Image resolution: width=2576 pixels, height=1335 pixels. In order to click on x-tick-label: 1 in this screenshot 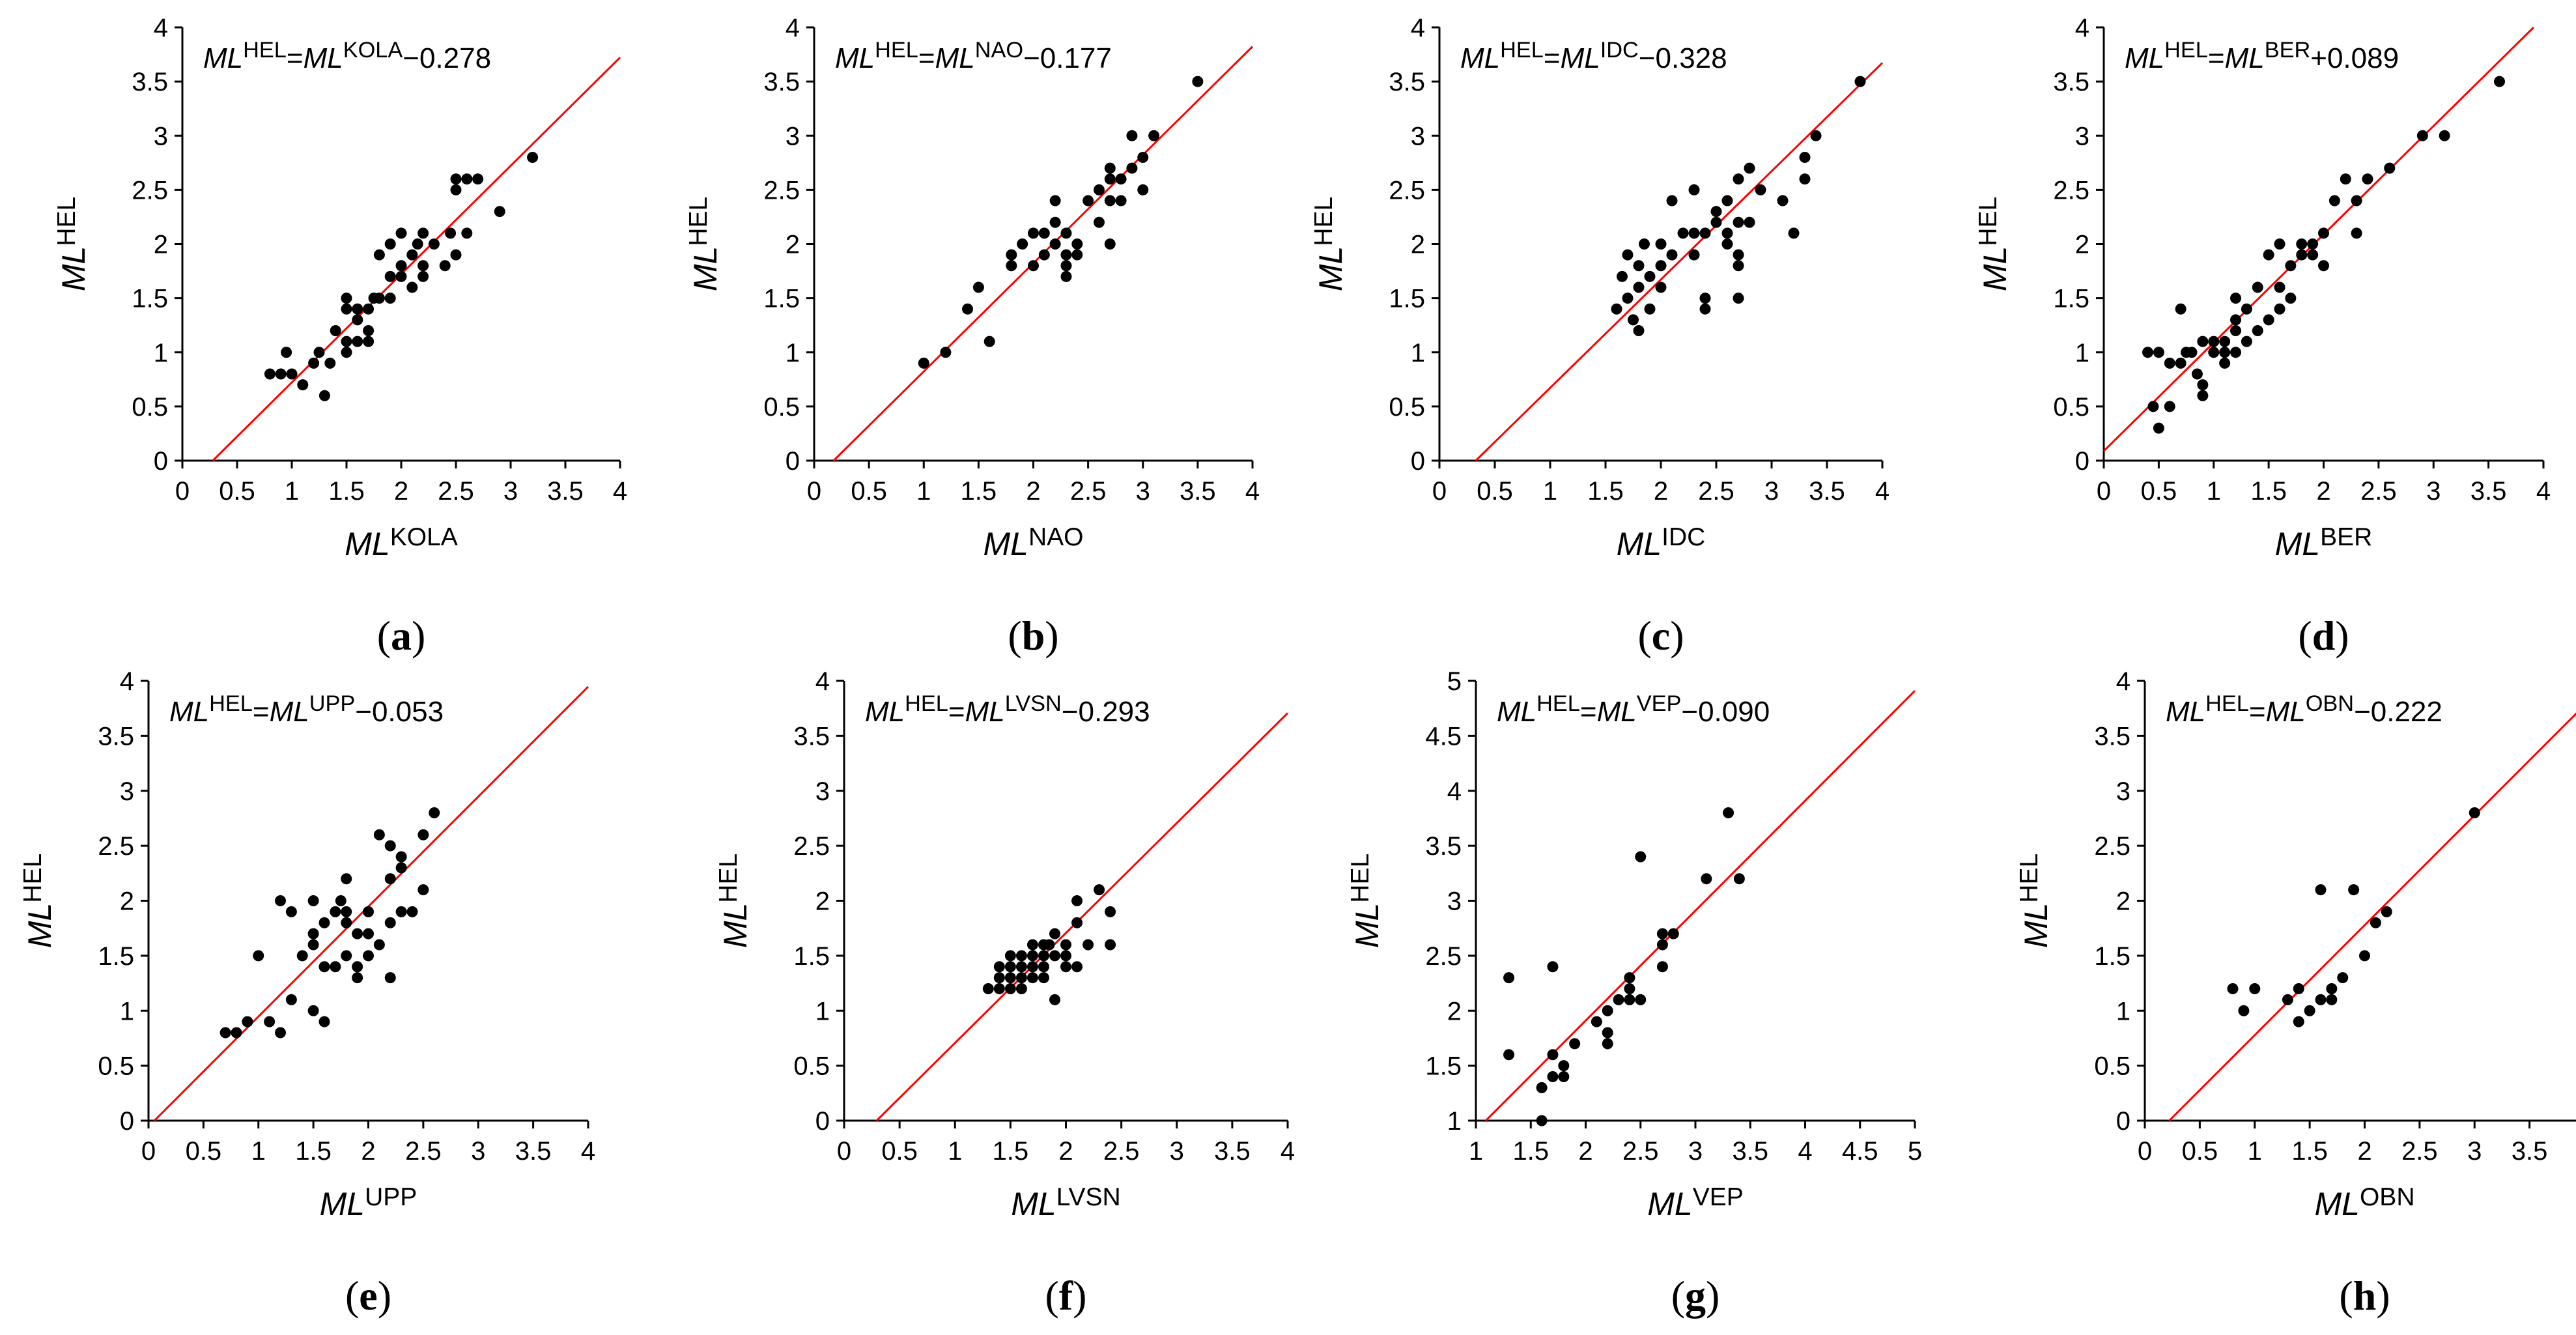, I will do `click(258, 1152)`.